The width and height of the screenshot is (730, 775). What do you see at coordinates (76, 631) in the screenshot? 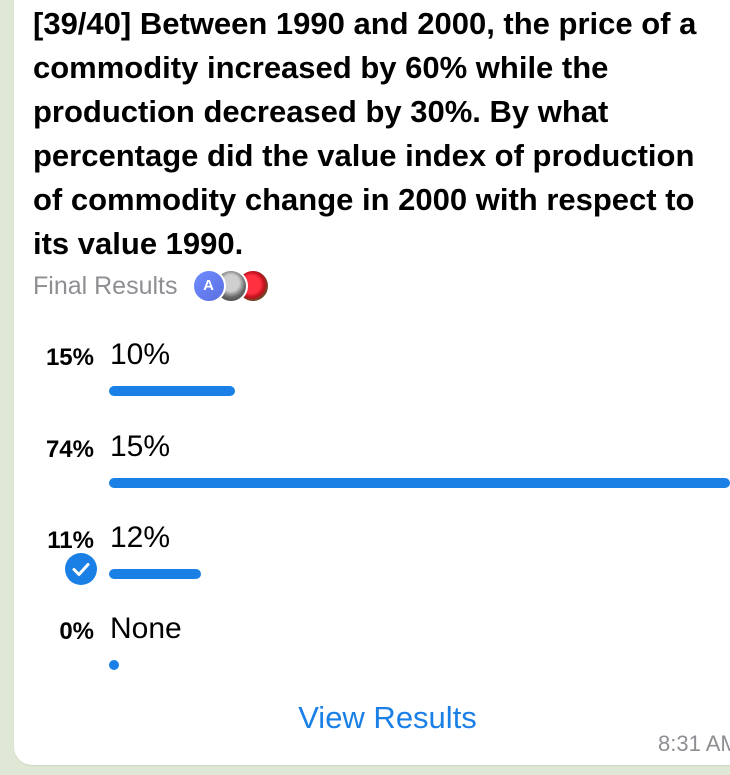
I see `option-percent: 0%` at bounding box center [76, 631].